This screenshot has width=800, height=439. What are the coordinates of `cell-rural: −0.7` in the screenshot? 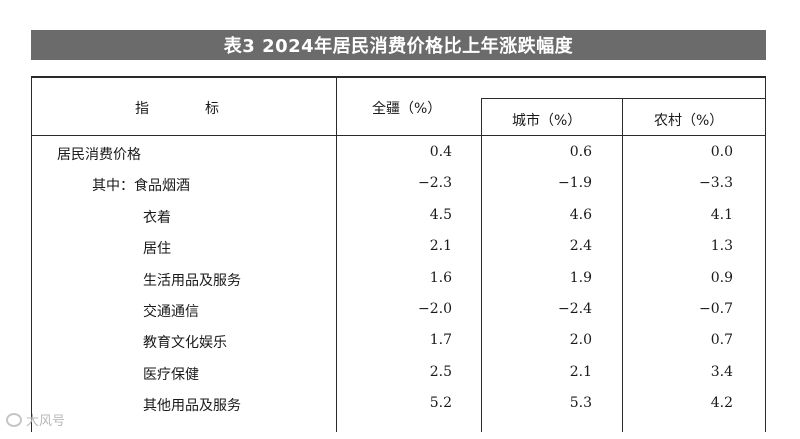 It's located at (716, 309).